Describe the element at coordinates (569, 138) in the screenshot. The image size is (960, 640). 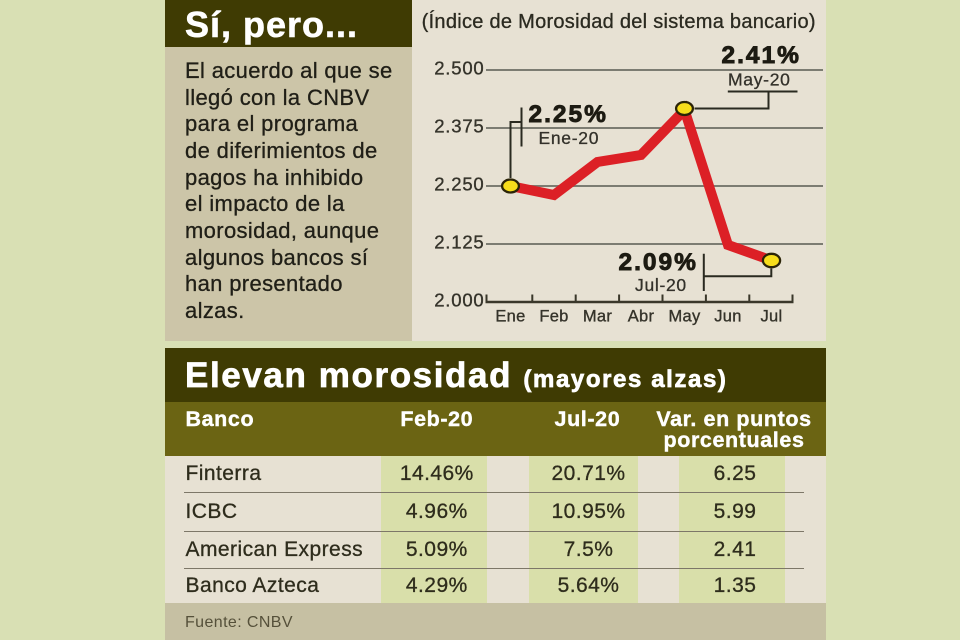
I see `svg-text: Ene-20` at that location.